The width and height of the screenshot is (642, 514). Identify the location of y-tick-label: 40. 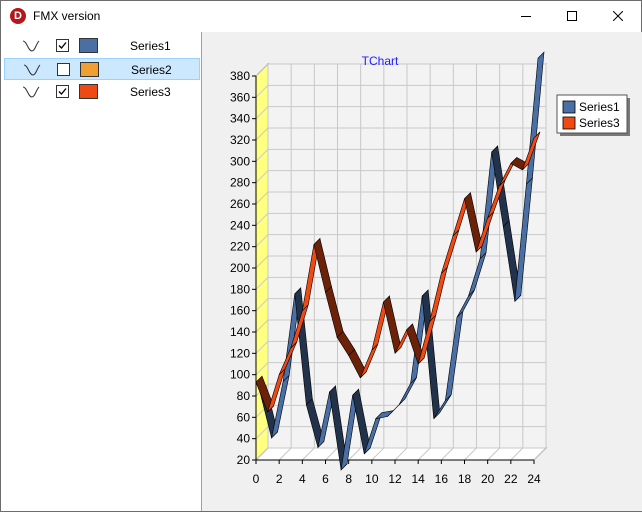
(244, 439).